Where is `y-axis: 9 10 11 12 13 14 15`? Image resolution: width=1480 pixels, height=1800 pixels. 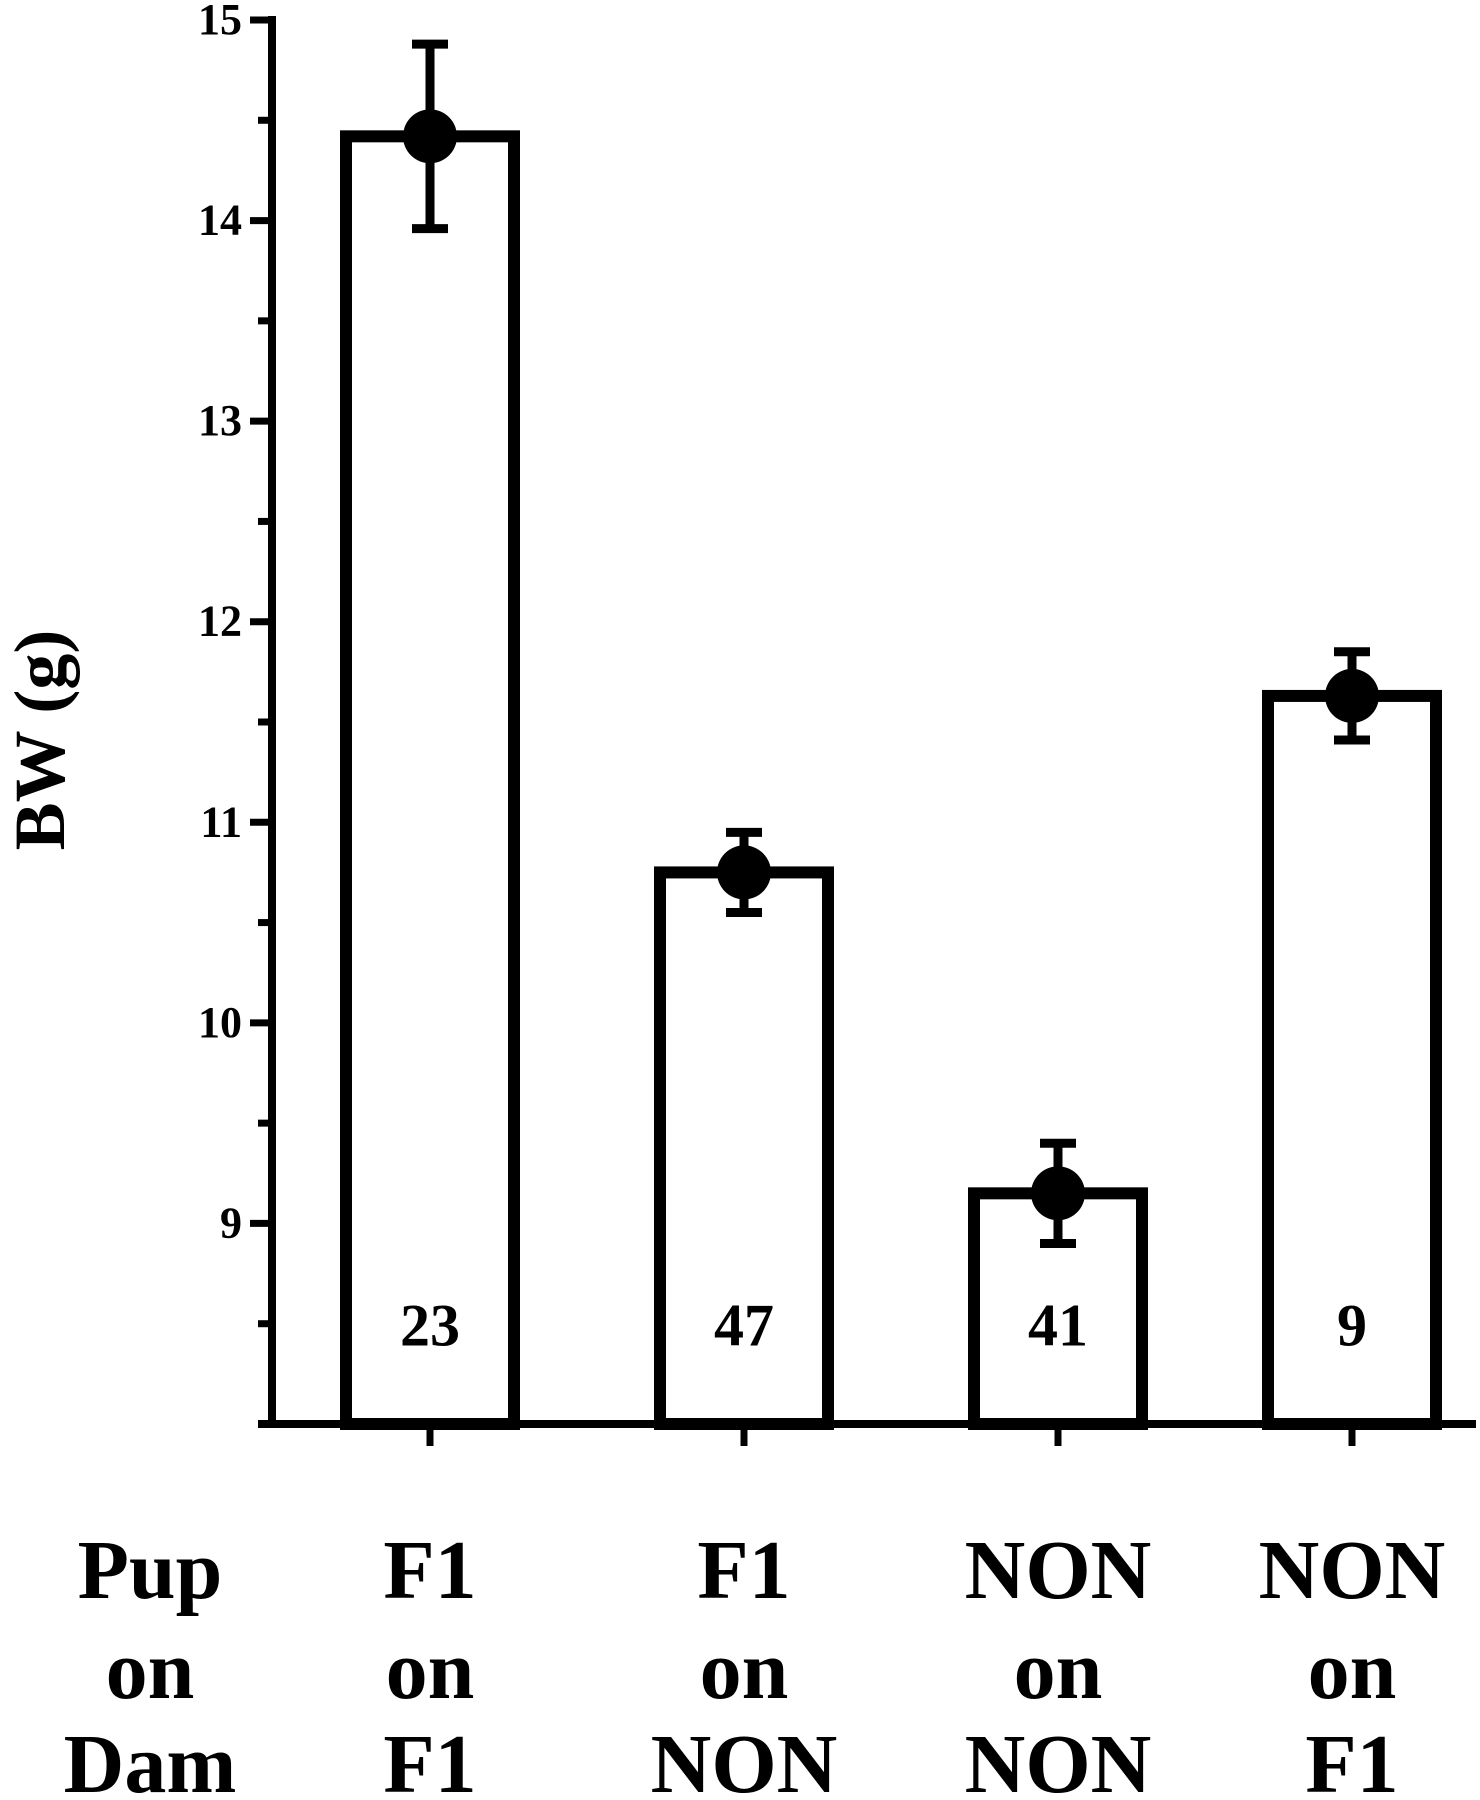
y-axis: 9 10 11 12 13 14 15 is located at coordinates (237, 714).